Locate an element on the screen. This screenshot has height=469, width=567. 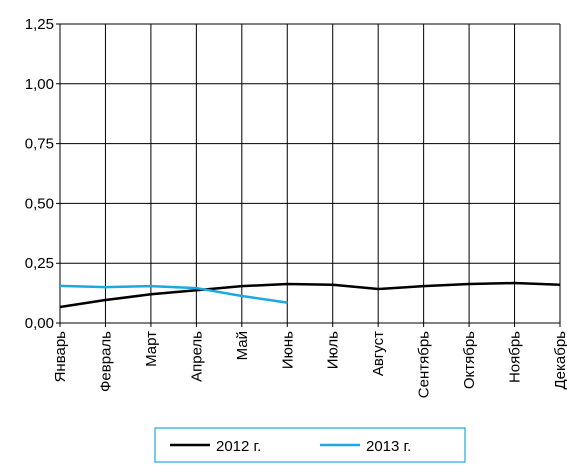
x-tick-label: Апрель is located at coordinates (196, 356).